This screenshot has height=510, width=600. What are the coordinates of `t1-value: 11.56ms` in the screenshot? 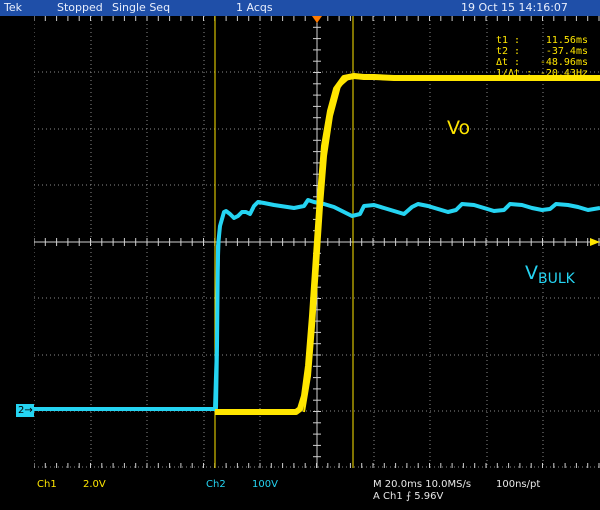 It's located at (566, 40).